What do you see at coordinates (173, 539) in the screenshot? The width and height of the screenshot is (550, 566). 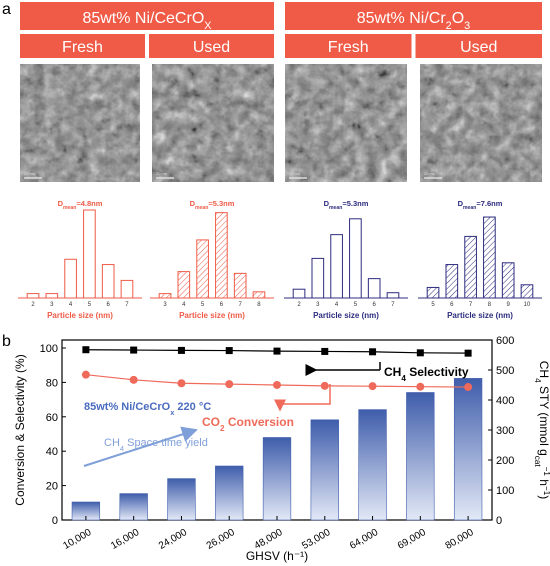 I see `xtick: 24,000` at bounding box center [173, 539].